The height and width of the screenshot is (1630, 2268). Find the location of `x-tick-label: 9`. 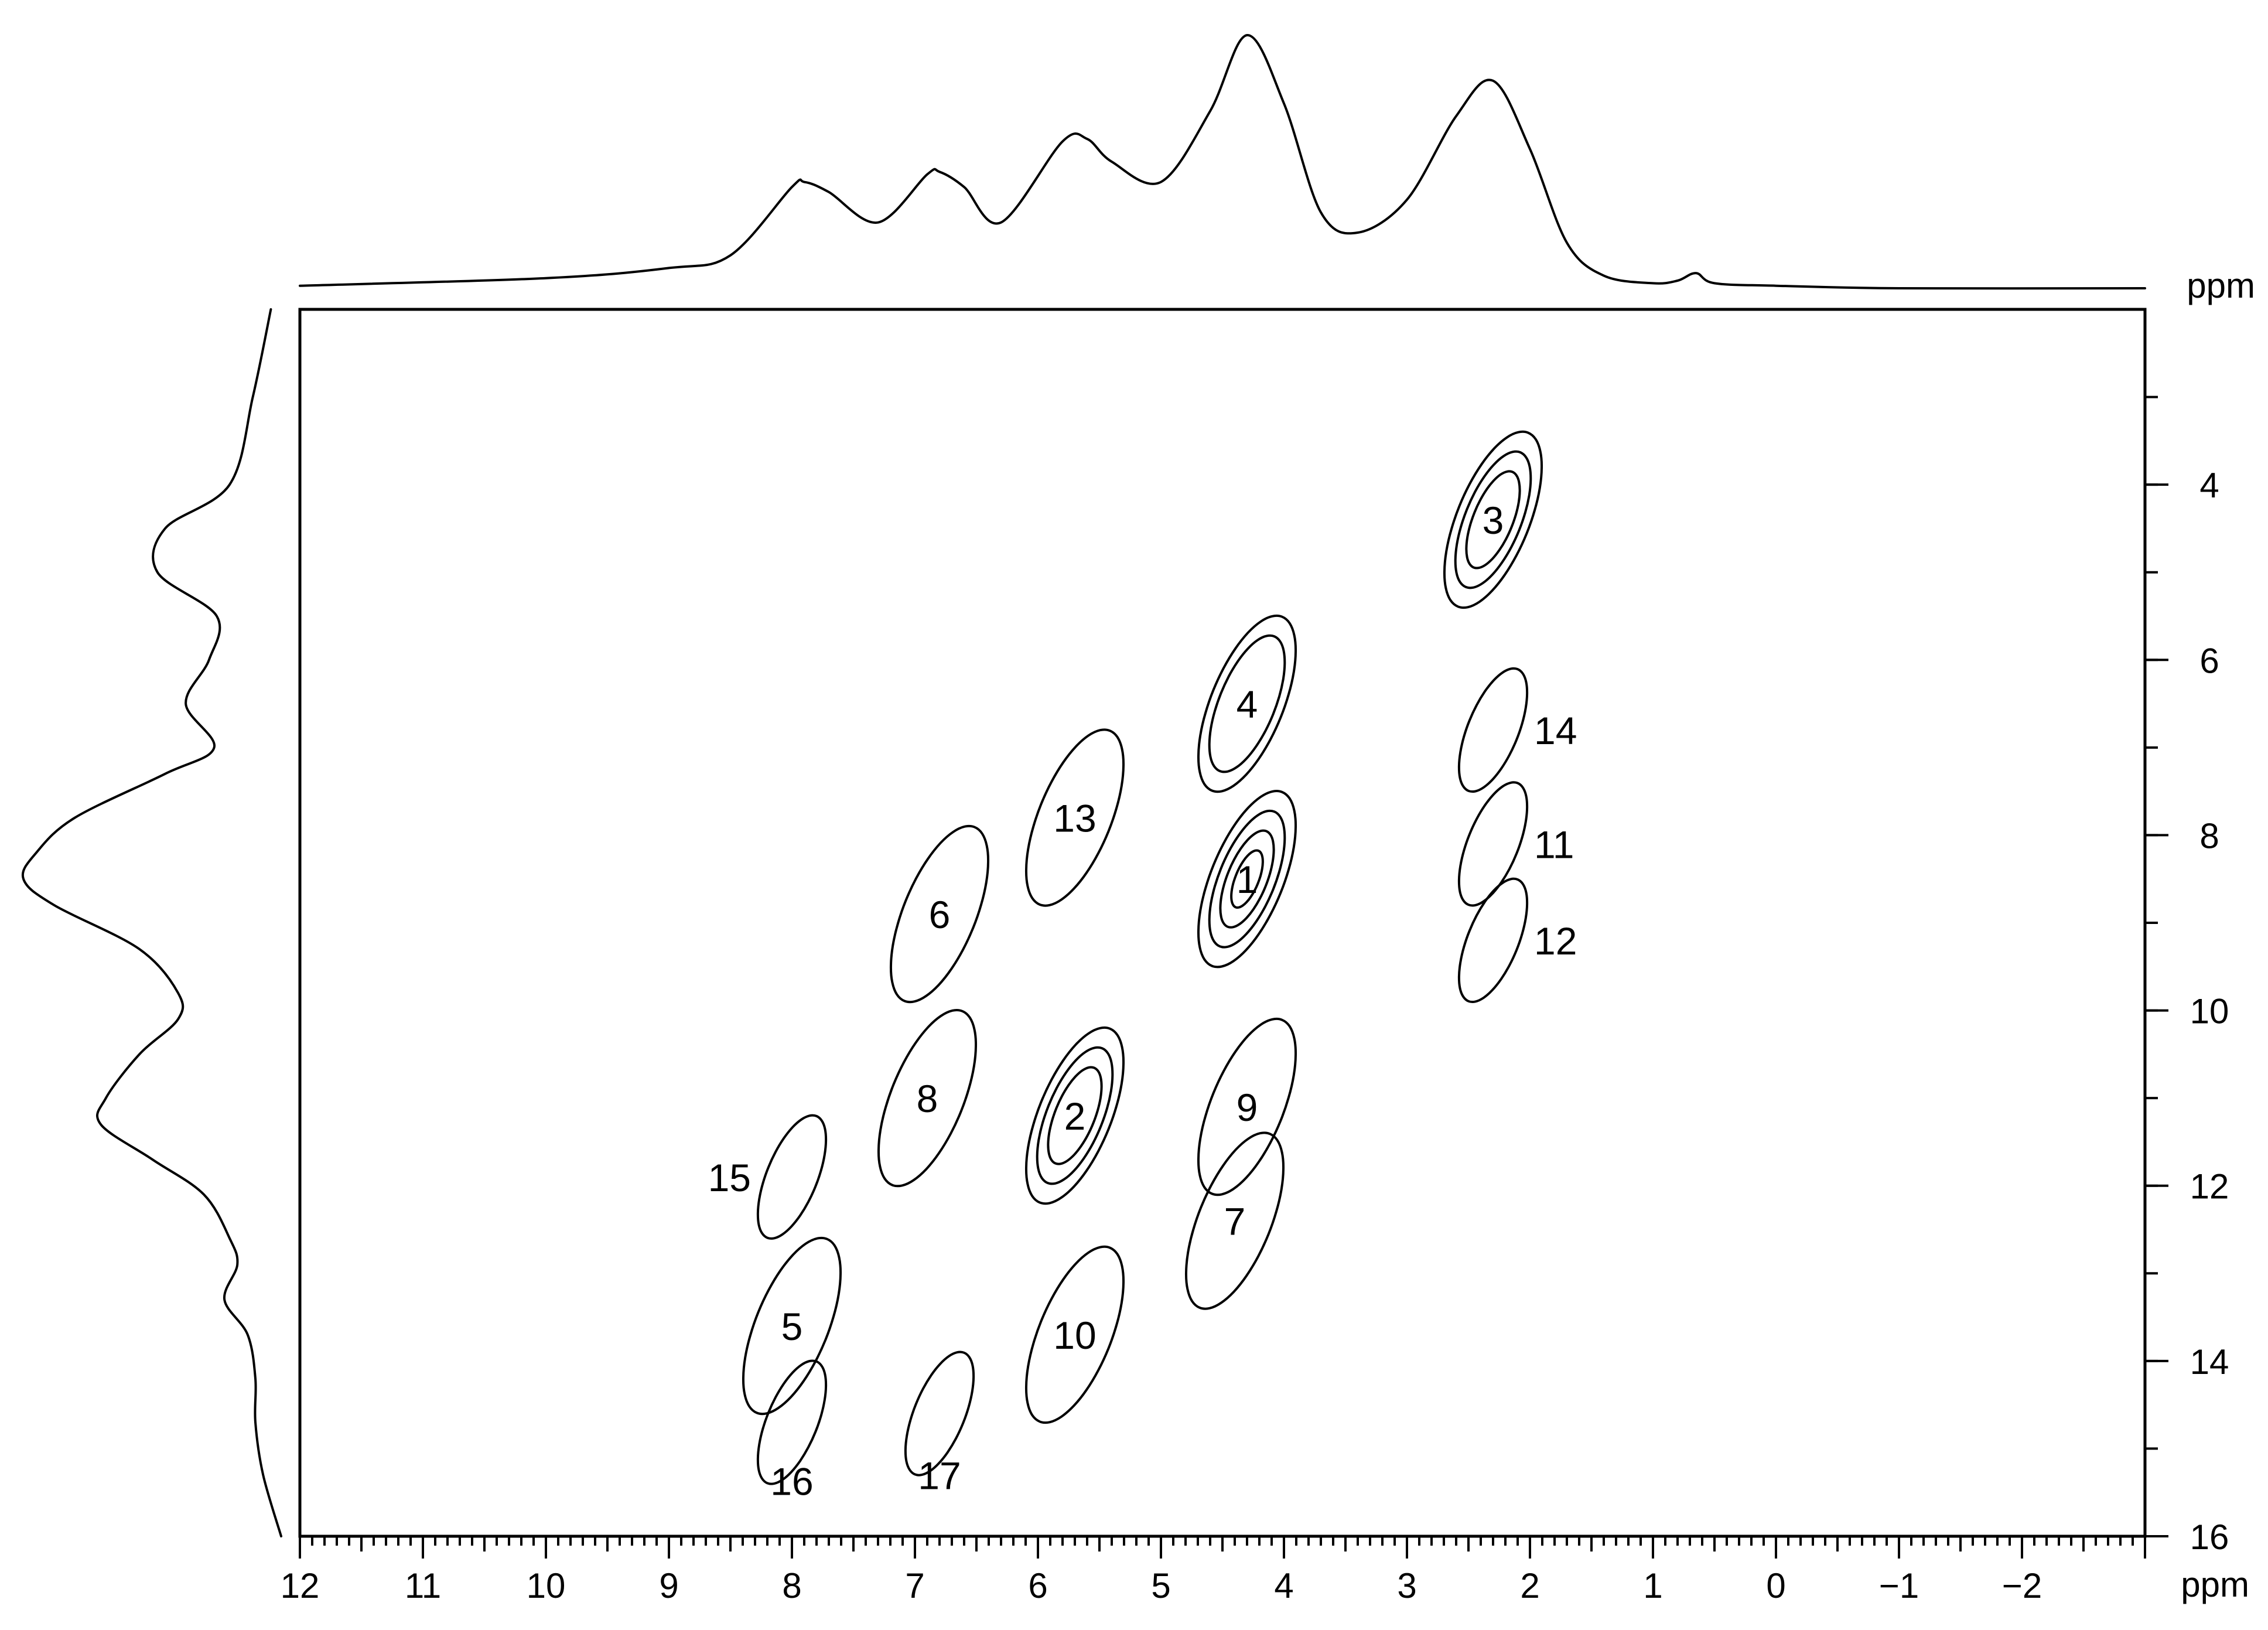

x-tick-label: 9 is located at coordinates (668, 1585).